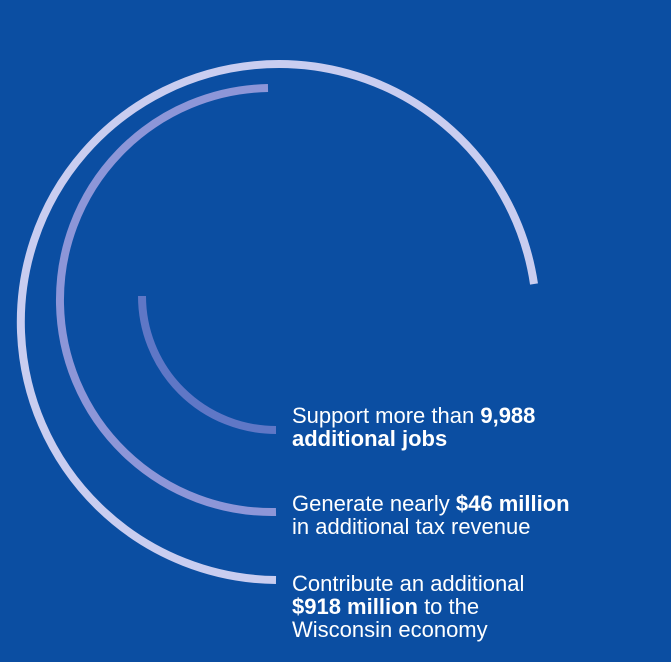 The image size is (671, 662). I want to click on stat-economy-prefix: Contribute an additional, so click(408, 583).